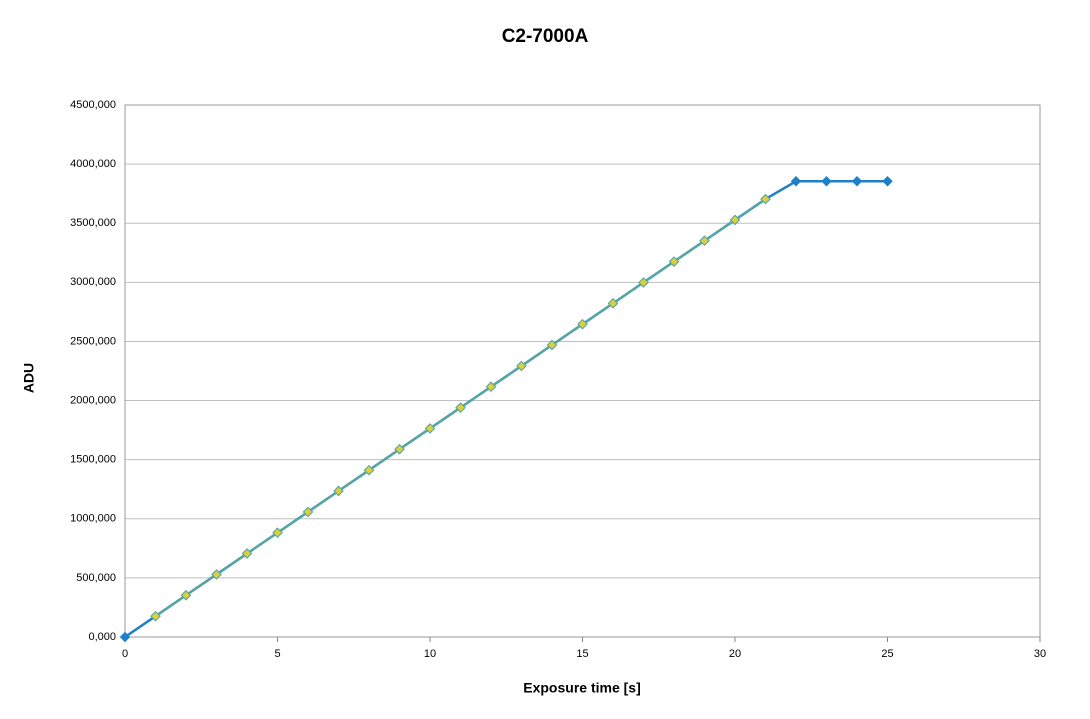 This screenshot has height=719, width=1090. What do you see at coordinates (125, 654) in the screenshot?
I see `x-tick-label: 0` at bounding box center [125, 654].